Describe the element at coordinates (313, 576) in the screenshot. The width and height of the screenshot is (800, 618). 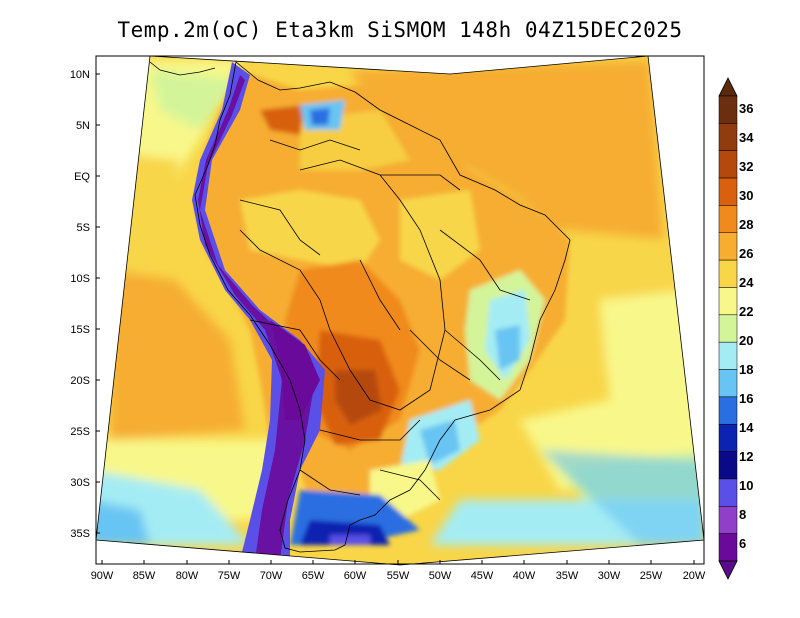
I see `lon-label-65w: 65W` at that location.